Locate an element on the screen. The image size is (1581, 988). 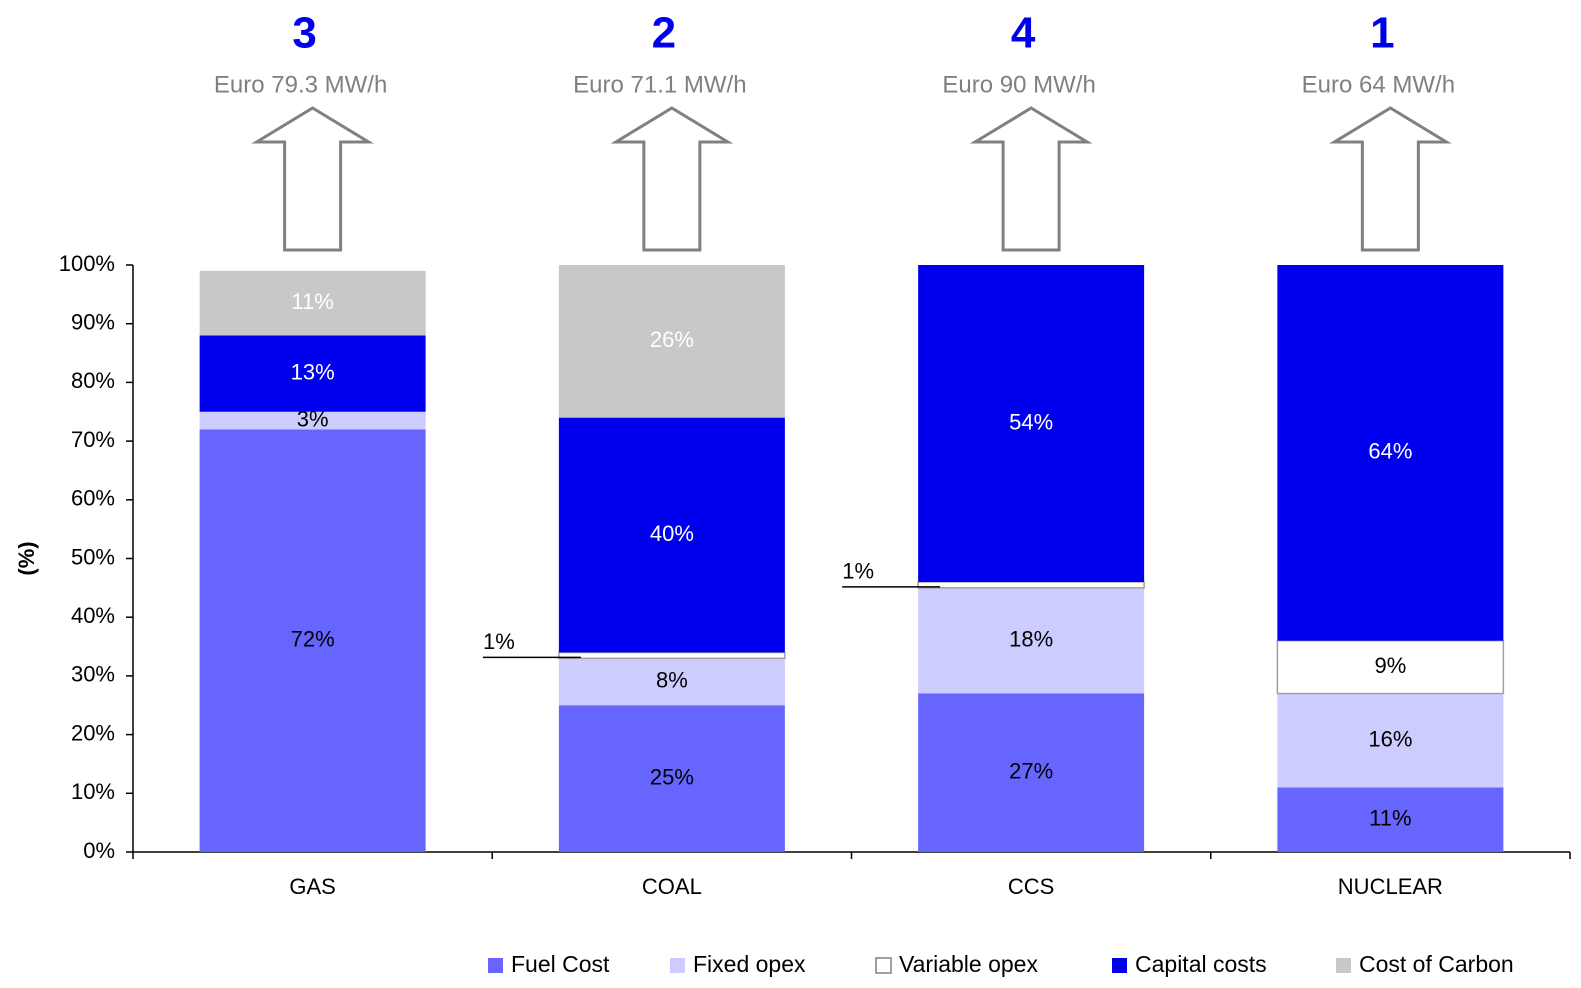
data-label: 8% is located at coordinates (672, 680).